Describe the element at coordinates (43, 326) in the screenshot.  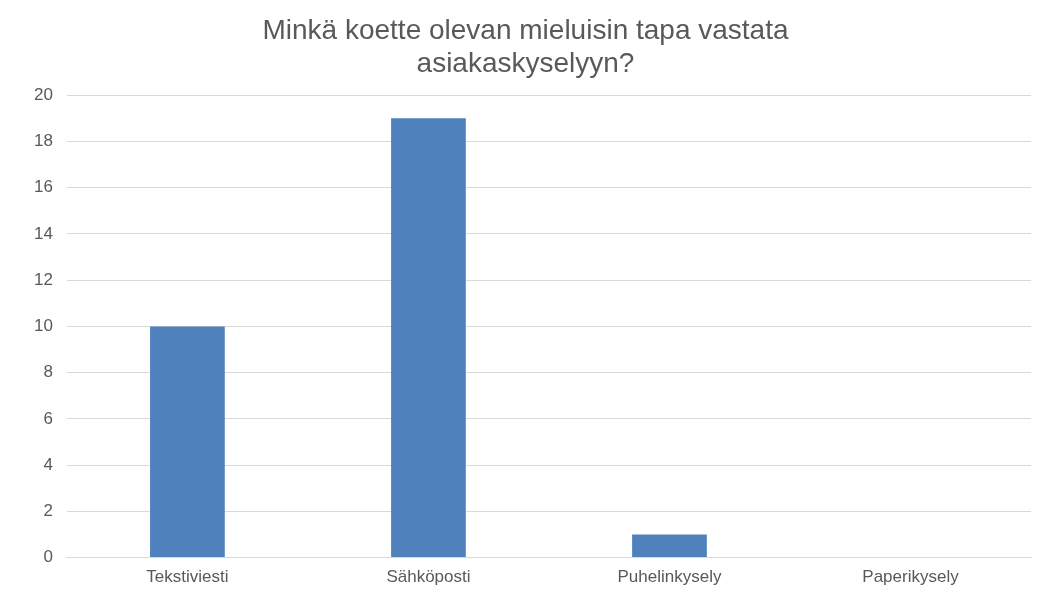
I see `y-tick-label: 10` at that location.